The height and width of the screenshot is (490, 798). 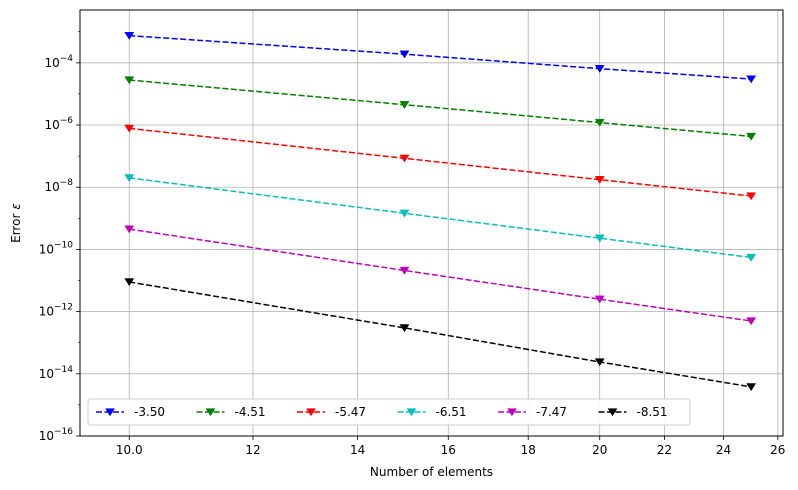 I want to click on legend-label: -8.51, so click(x=652, y=412).